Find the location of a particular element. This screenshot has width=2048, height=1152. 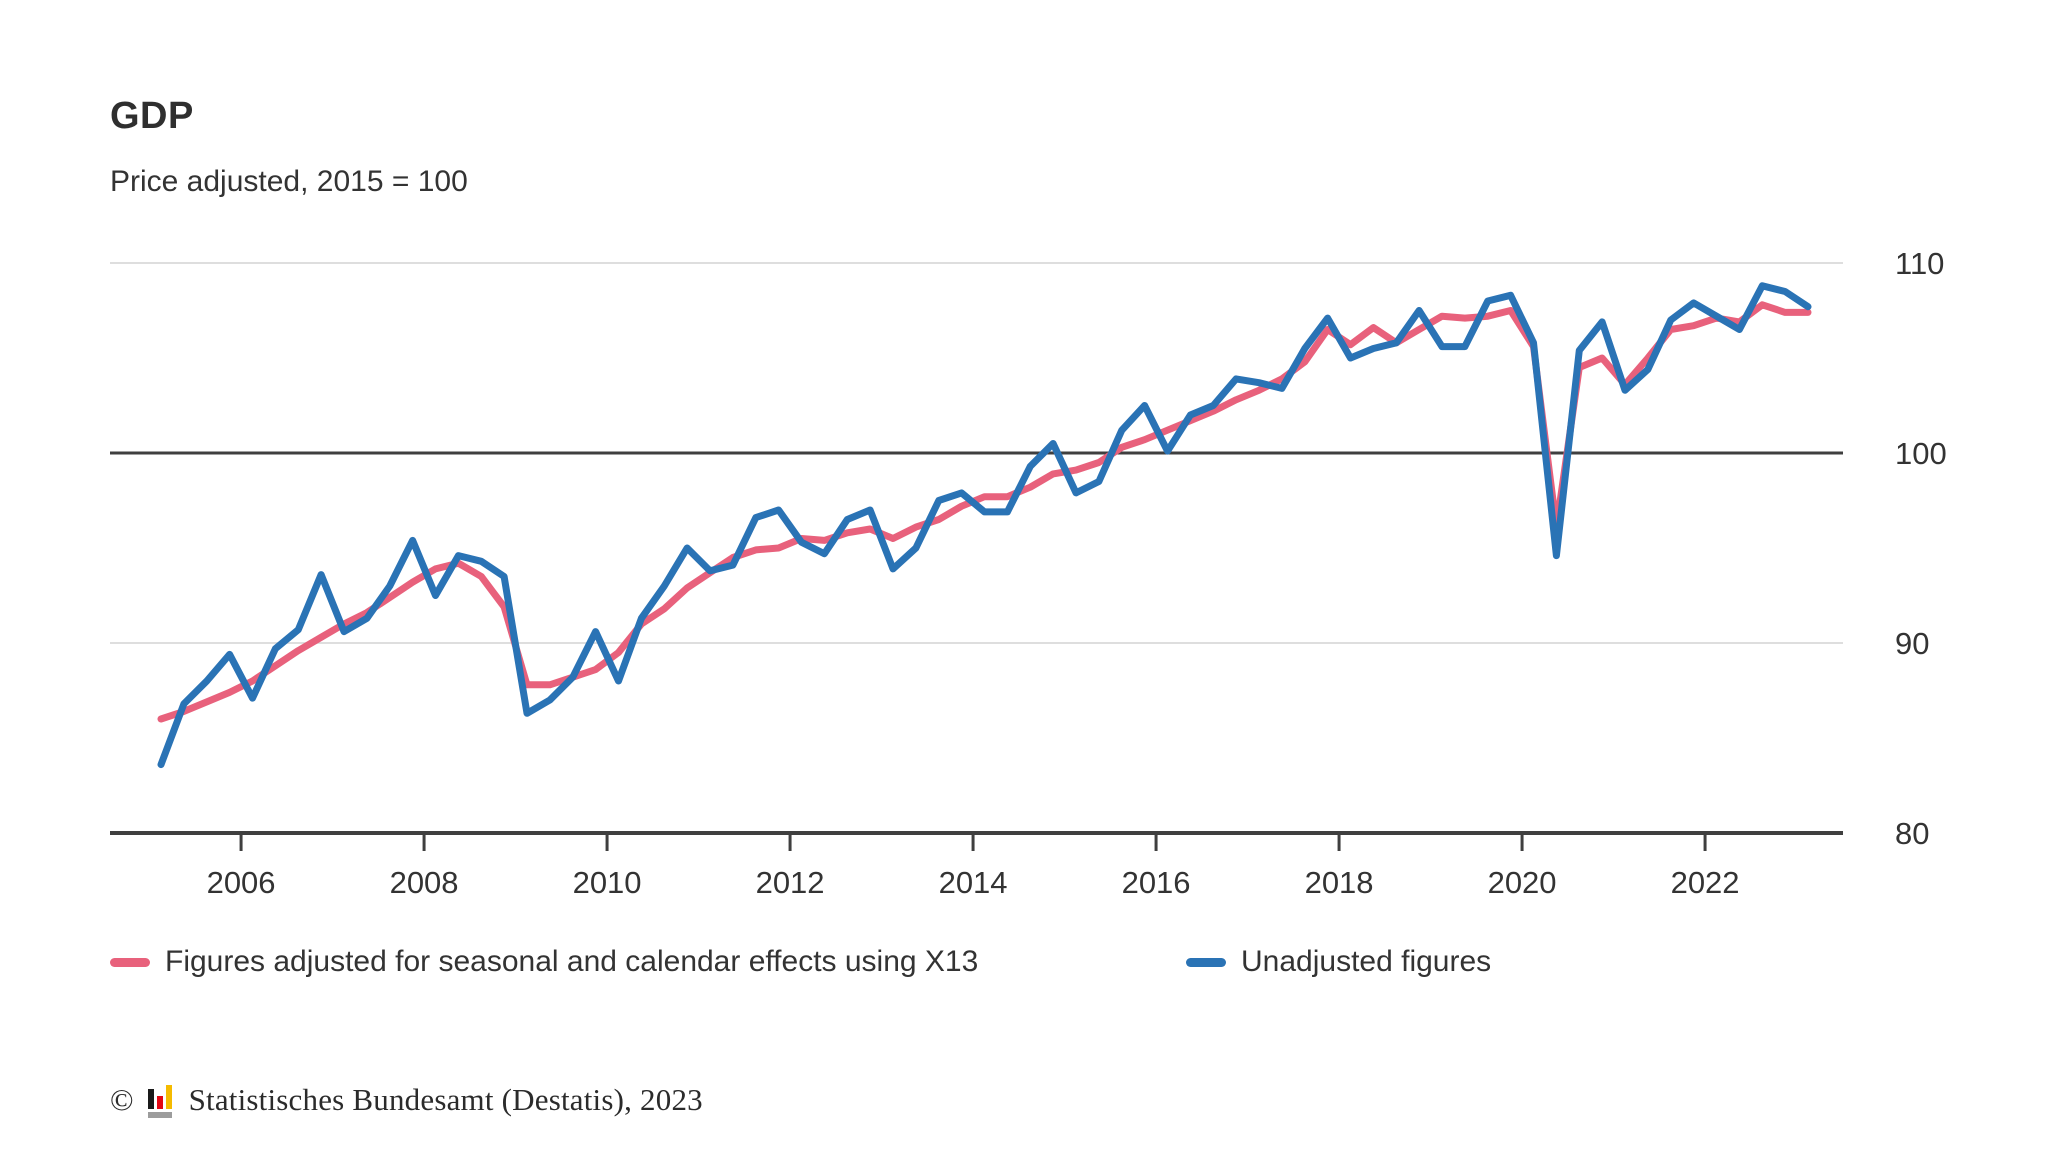

x-axis-label-2008: 2008 is located at coordinates (424, 882).